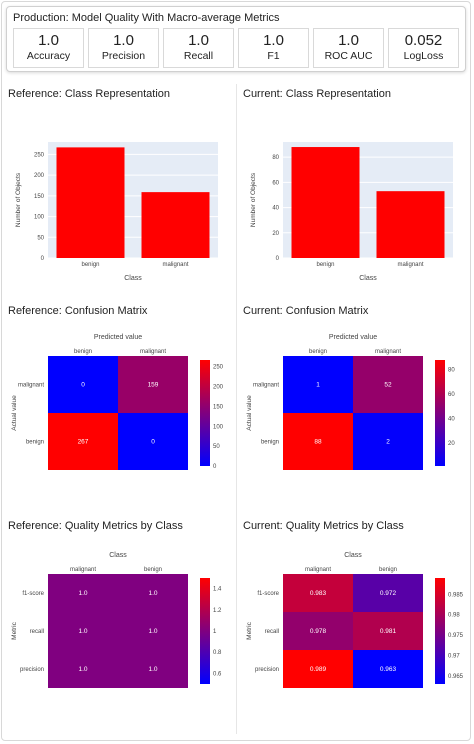 This screenshot has width=474, height=744. I want to click on colorbar-tick-label: 0.8, so click(217, 653).